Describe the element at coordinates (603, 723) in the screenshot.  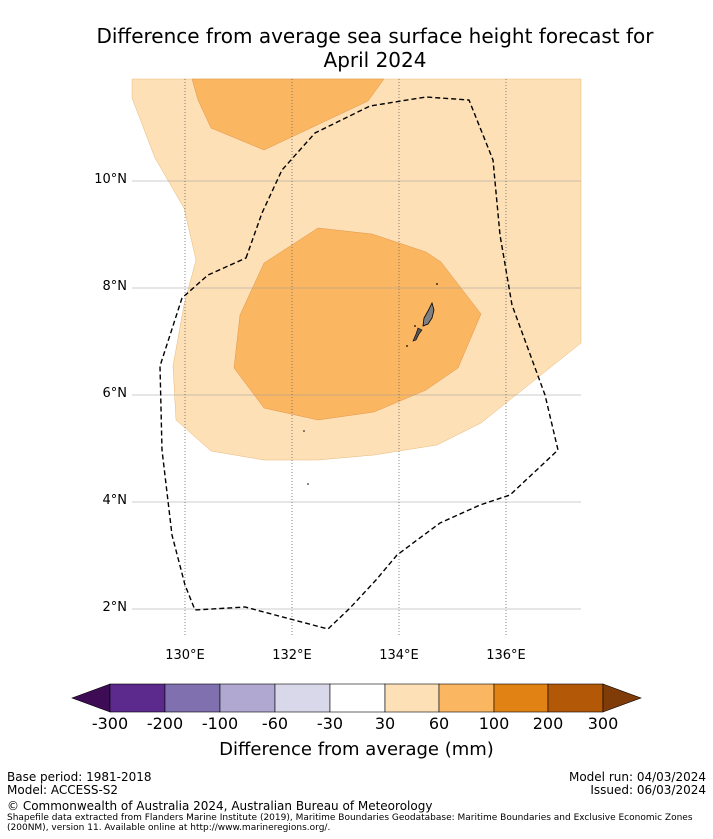
I see `colorbar-tick-label: 300` at that location.